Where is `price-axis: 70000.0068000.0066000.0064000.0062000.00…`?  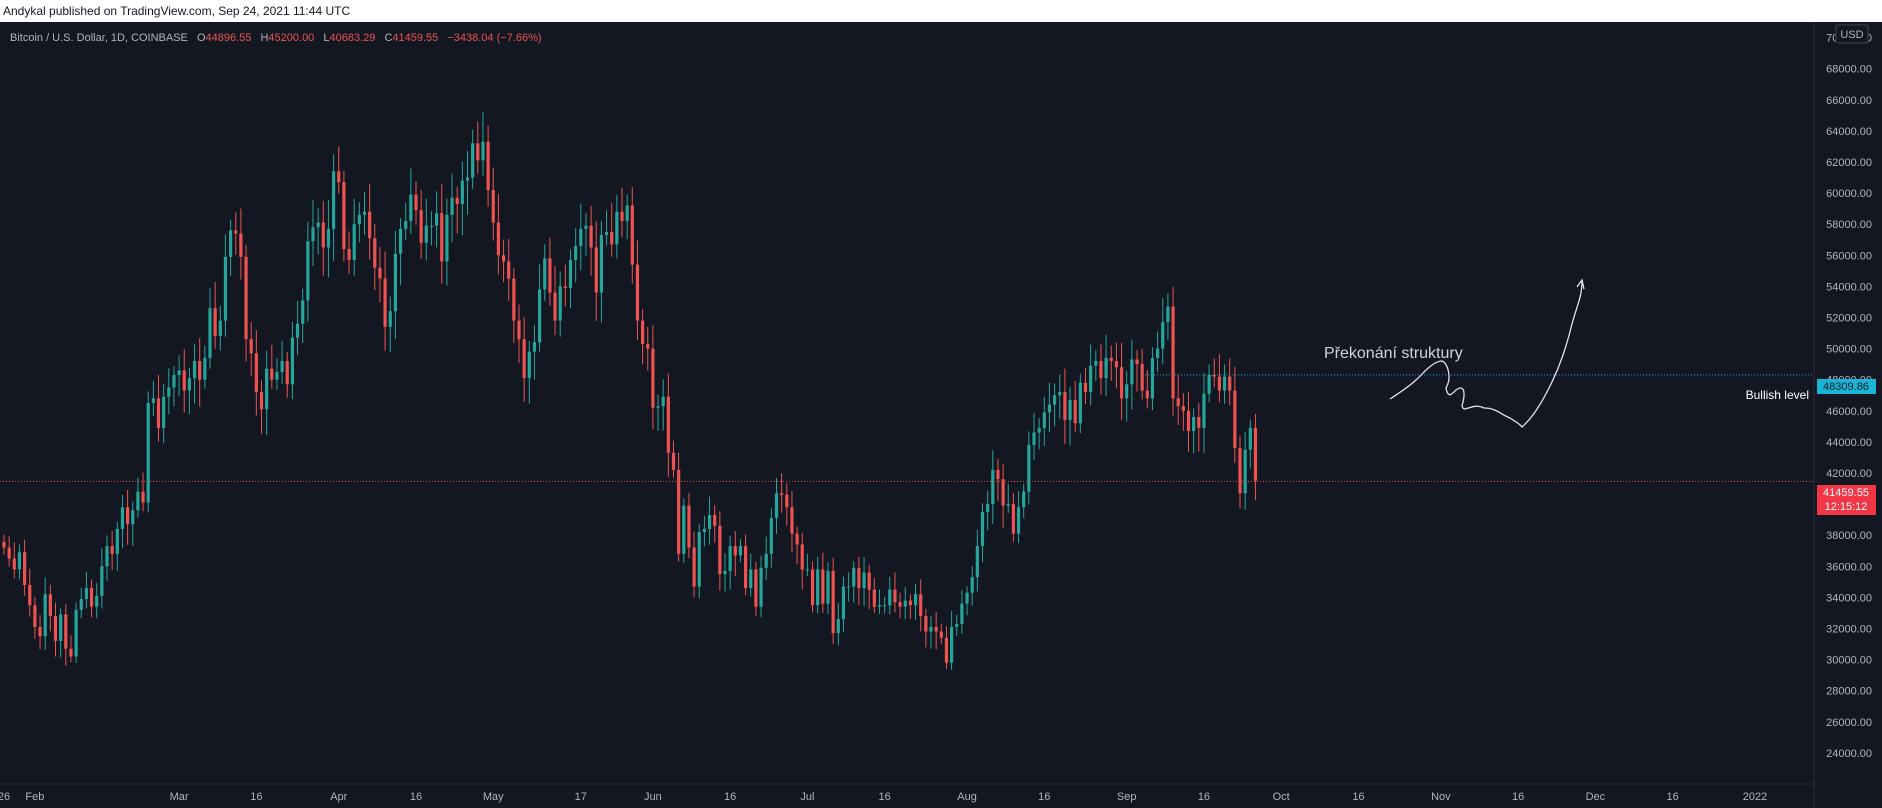
price-axis: 70000.0068000.0066000.0064000.0062000.00… is located at coordinates (1849, 396).